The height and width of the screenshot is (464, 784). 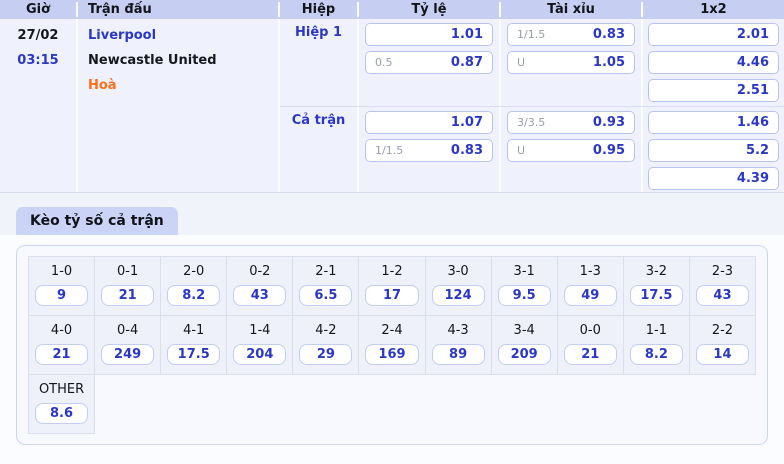 I want to click on score-cell: 2-4 169, so click(x=392, y=345).